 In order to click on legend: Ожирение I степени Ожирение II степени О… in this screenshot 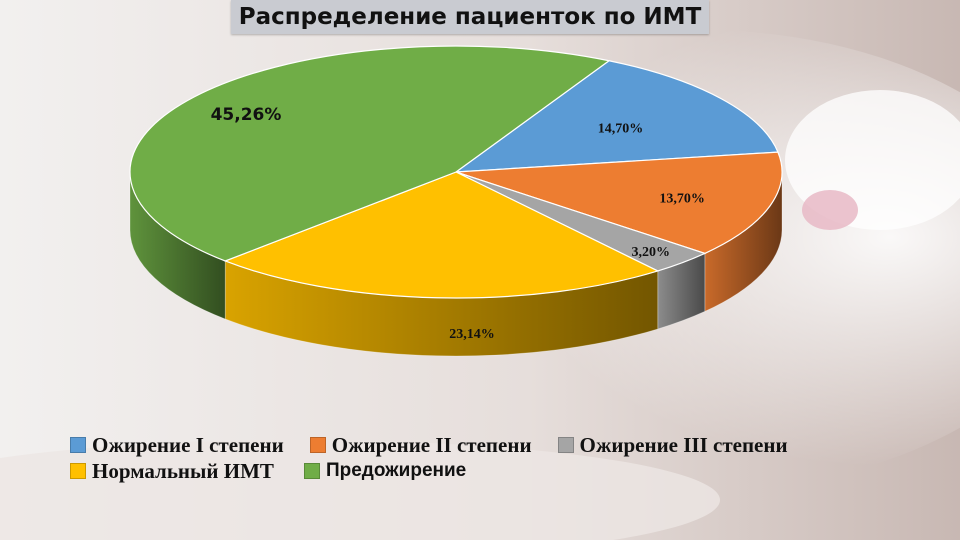, I will do `click(490, 458)`.